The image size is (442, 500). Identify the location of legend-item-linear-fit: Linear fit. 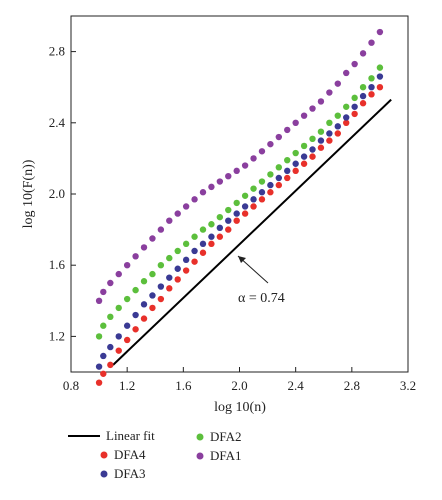
(111, 435).